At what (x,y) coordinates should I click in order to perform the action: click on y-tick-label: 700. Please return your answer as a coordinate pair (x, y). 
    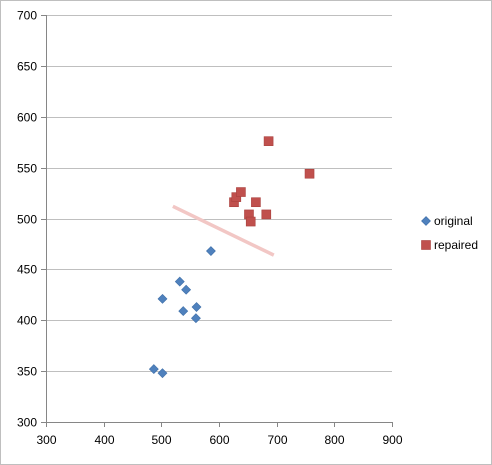
    Looking at the image, I should click on (27, 16).